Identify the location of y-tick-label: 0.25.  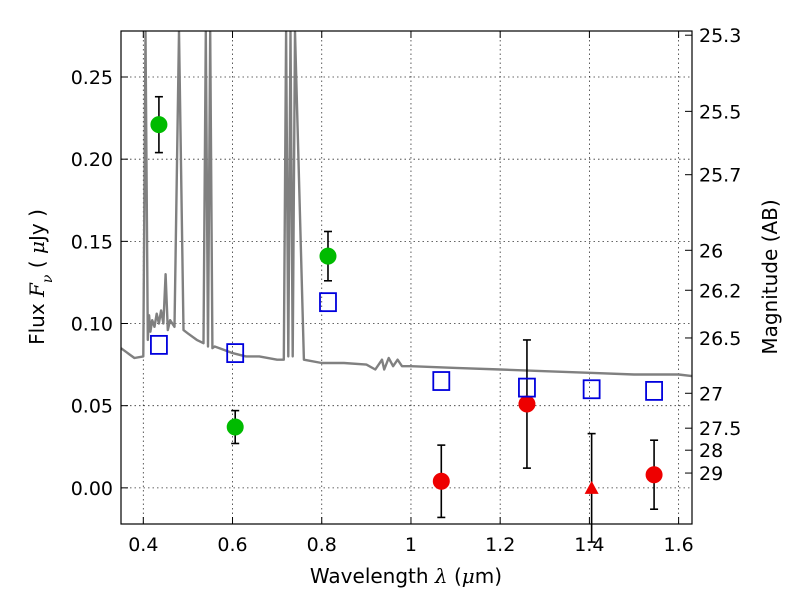
(92, 78).